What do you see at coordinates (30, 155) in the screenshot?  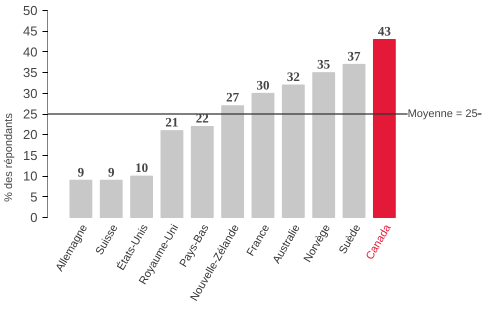 I see `y-tick-label: 15` at bounding box center [30, 155].